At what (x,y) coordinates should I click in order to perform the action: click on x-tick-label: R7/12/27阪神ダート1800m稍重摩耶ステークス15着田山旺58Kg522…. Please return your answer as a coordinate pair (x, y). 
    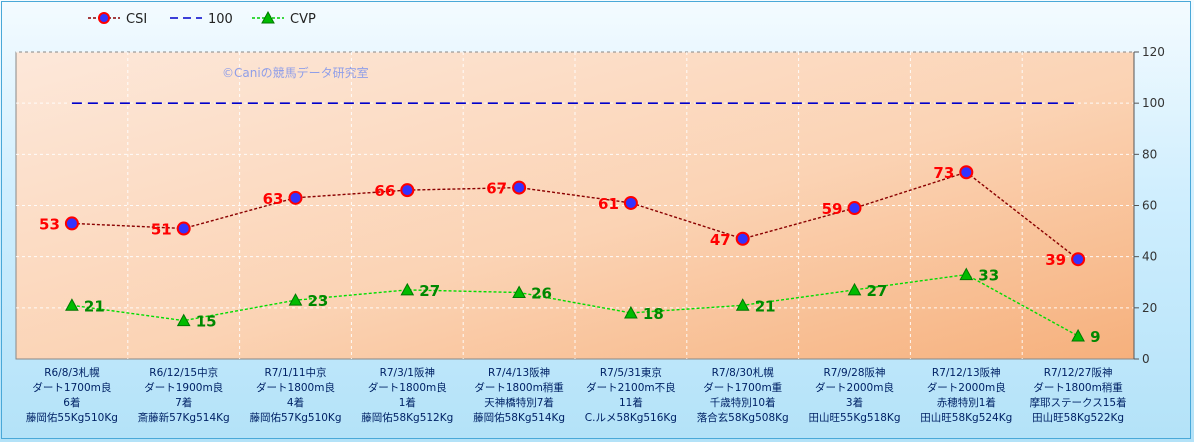
    Looking at the image, I should click on (1078, 395).